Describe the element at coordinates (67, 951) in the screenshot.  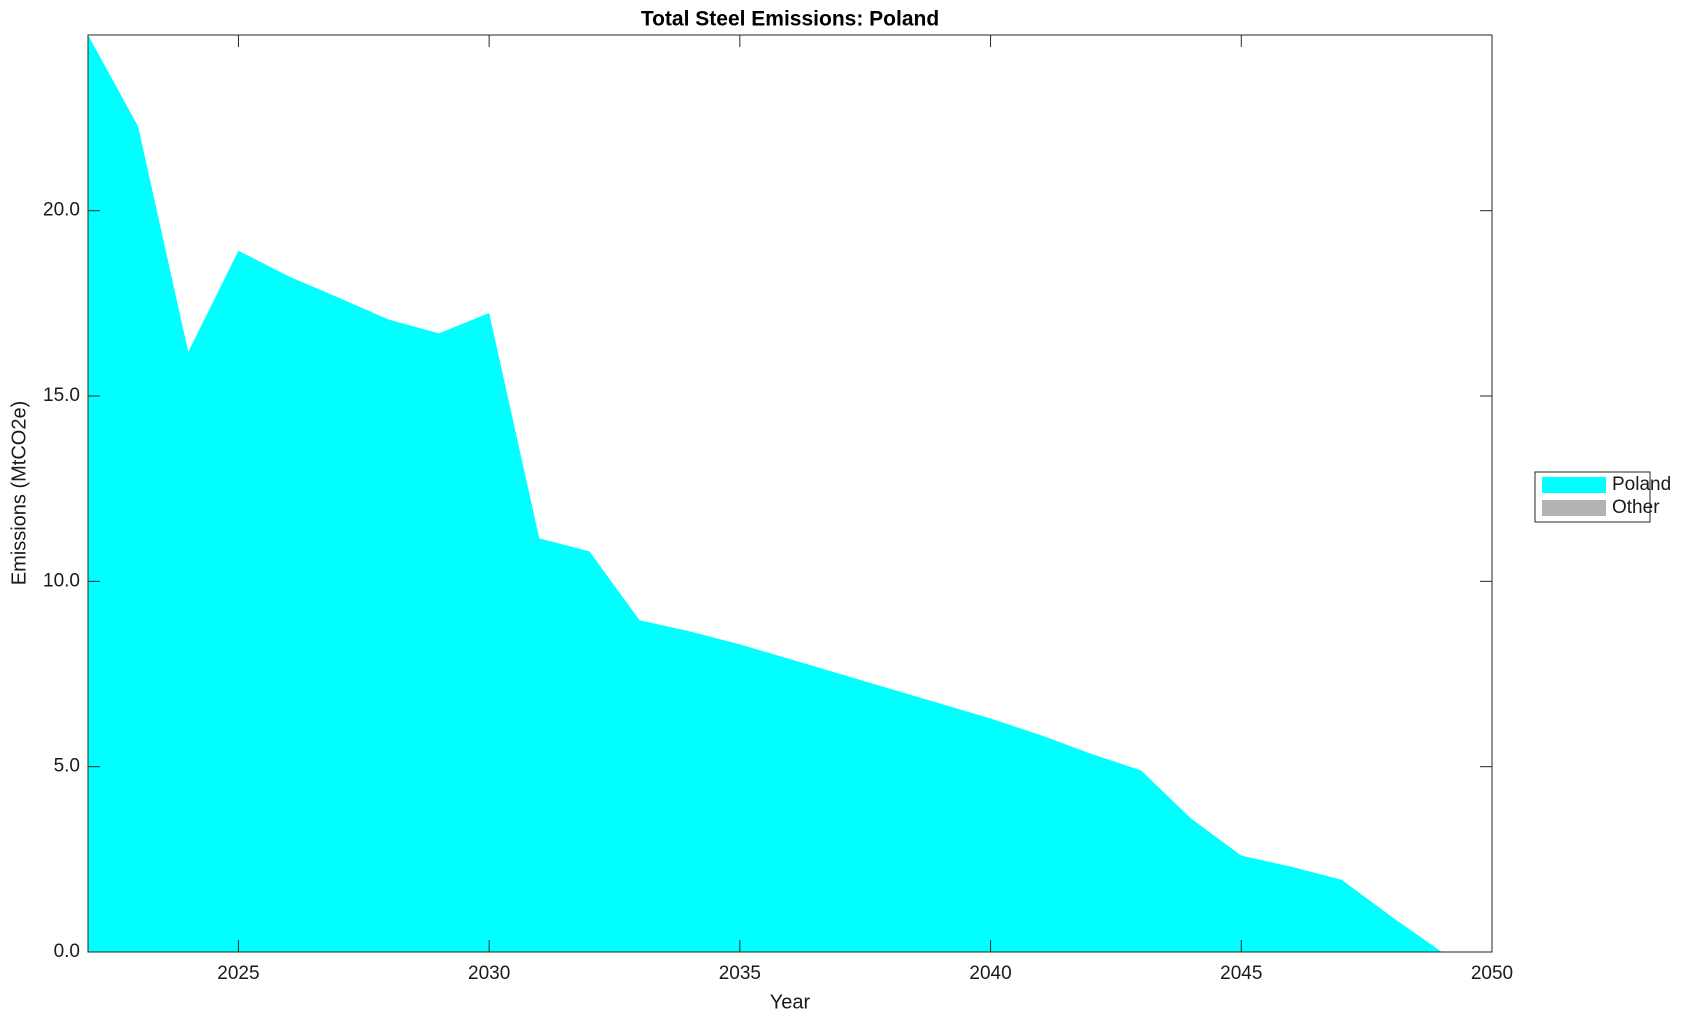
I see `y-tick-label: 0.0` at that location.